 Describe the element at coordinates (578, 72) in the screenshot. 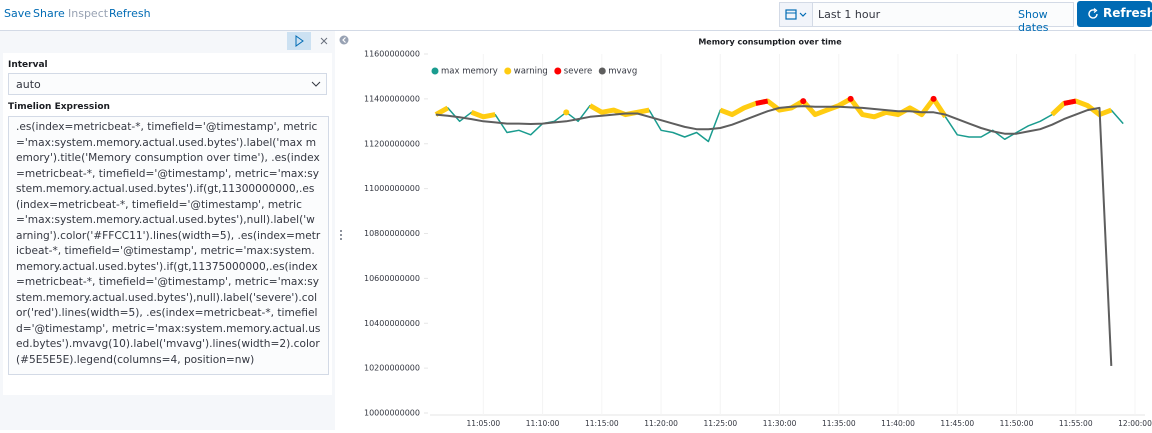

I see `legend-label: severe` at that location.